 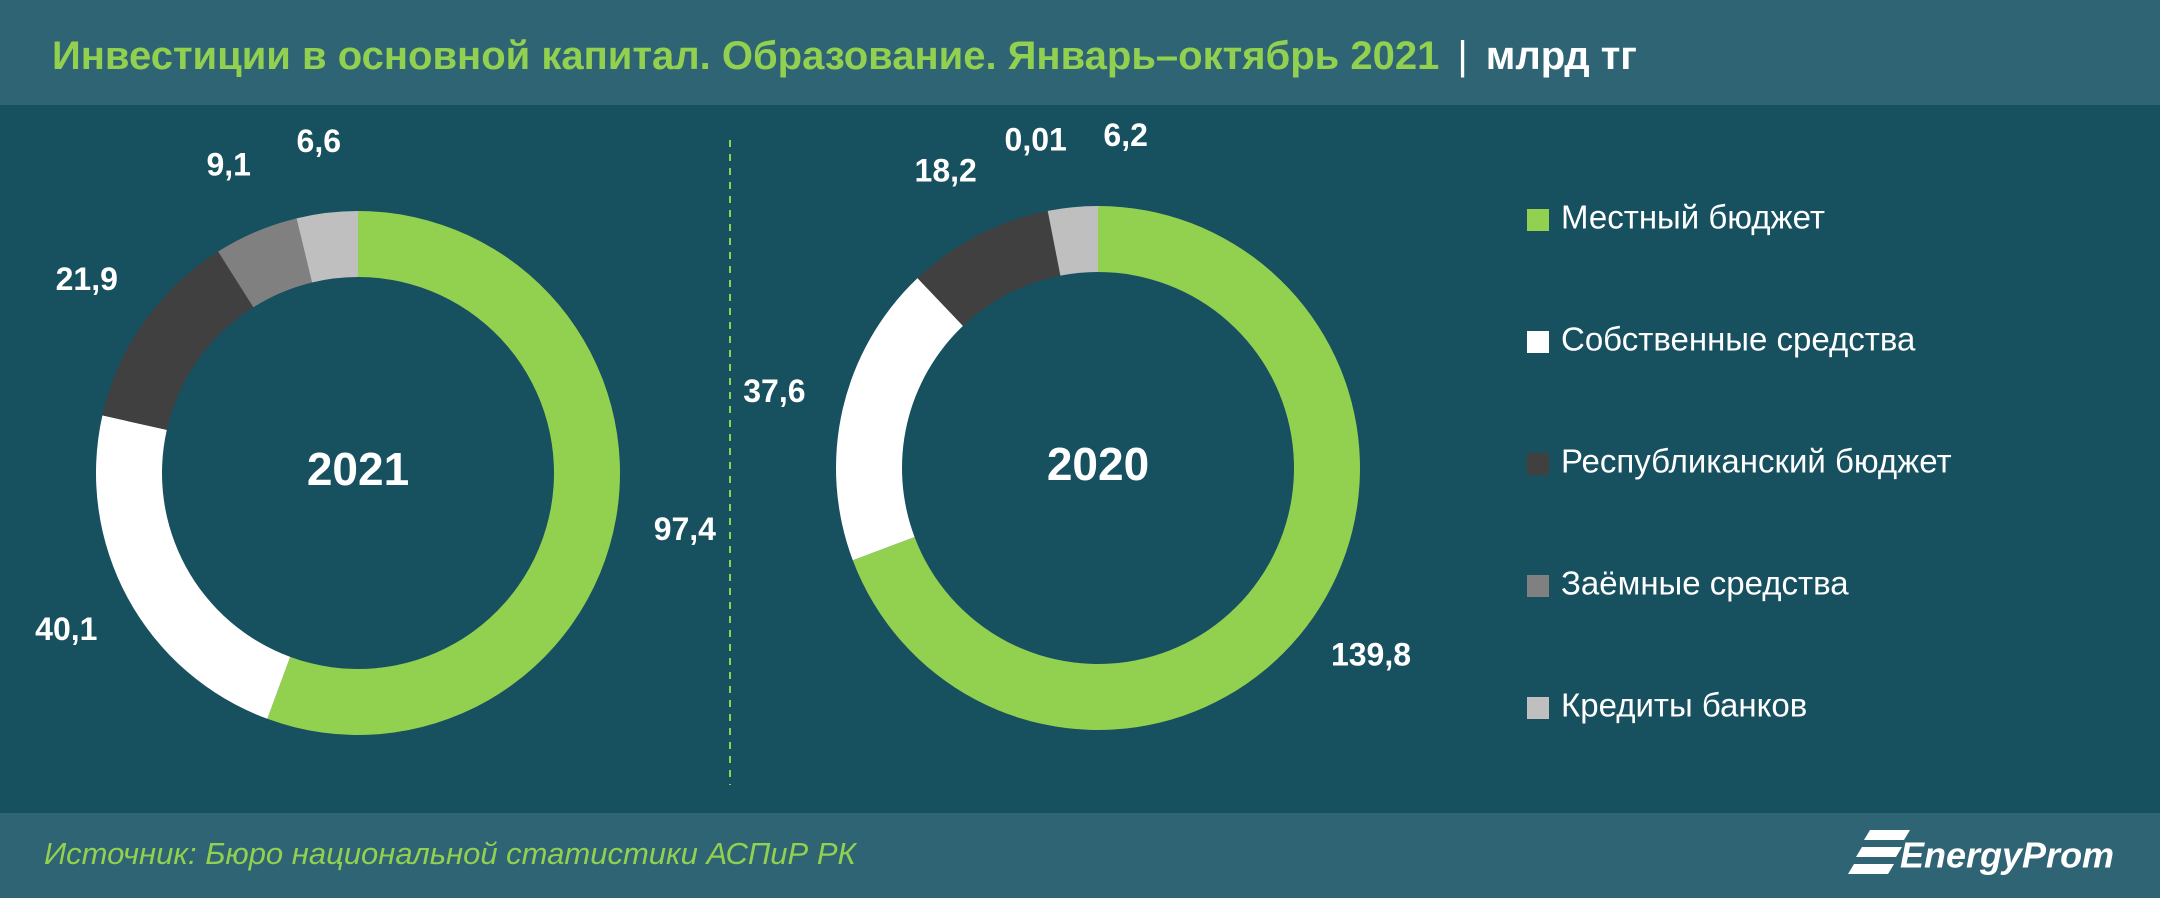 I want to click on data-label: 9,1, so click(x=228, y=165).